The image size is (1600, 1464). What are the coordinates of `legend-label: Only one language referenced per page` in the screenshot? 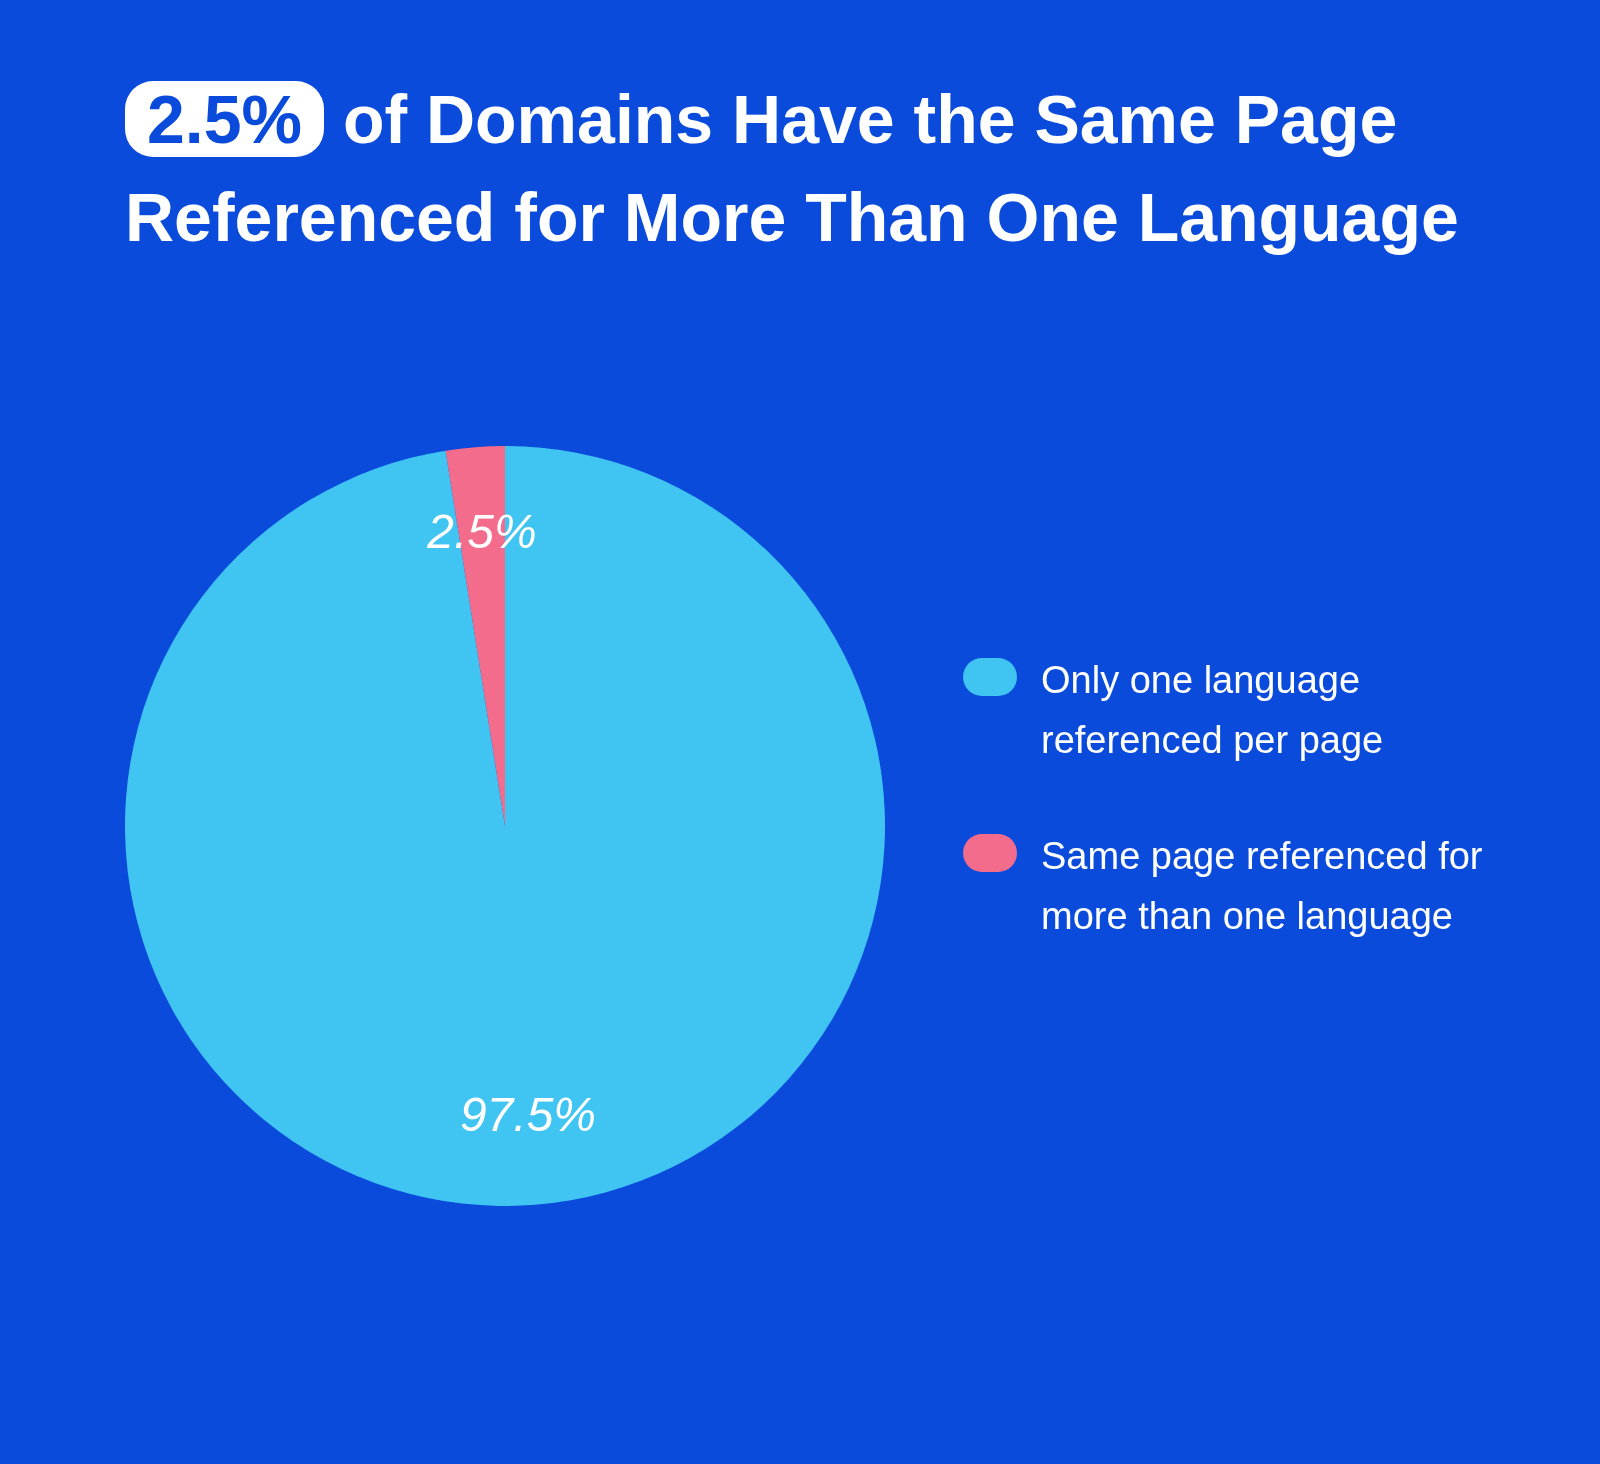 It's located at (1213, 710).